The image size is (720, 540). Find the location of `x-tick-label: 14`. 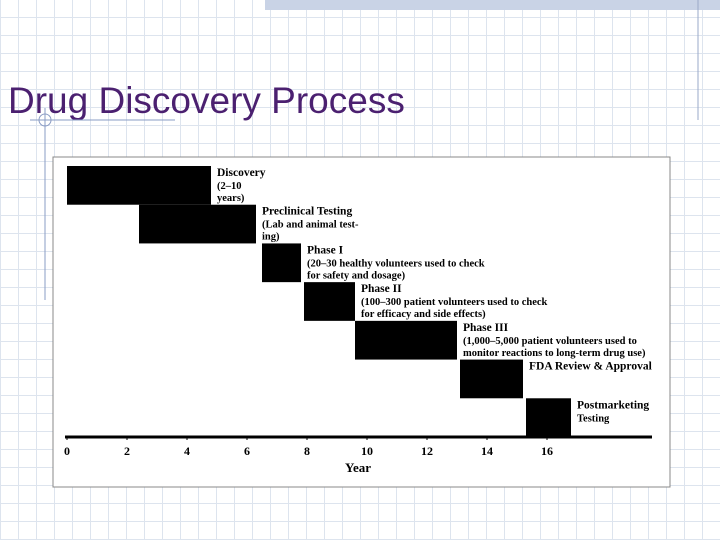

x-tick-label: 14 is located at coordinates (487, 451).